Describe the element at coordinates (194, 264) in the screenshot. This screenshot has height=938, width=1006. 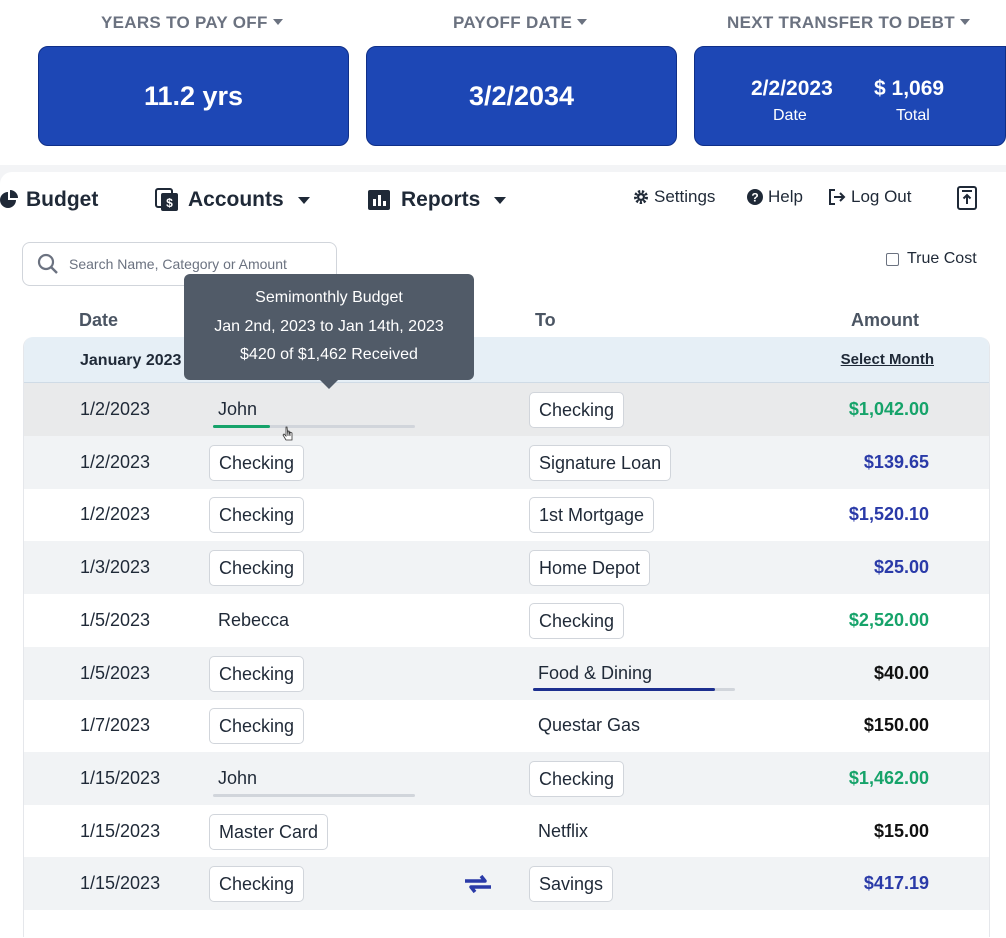
I see `search-input` at that location.